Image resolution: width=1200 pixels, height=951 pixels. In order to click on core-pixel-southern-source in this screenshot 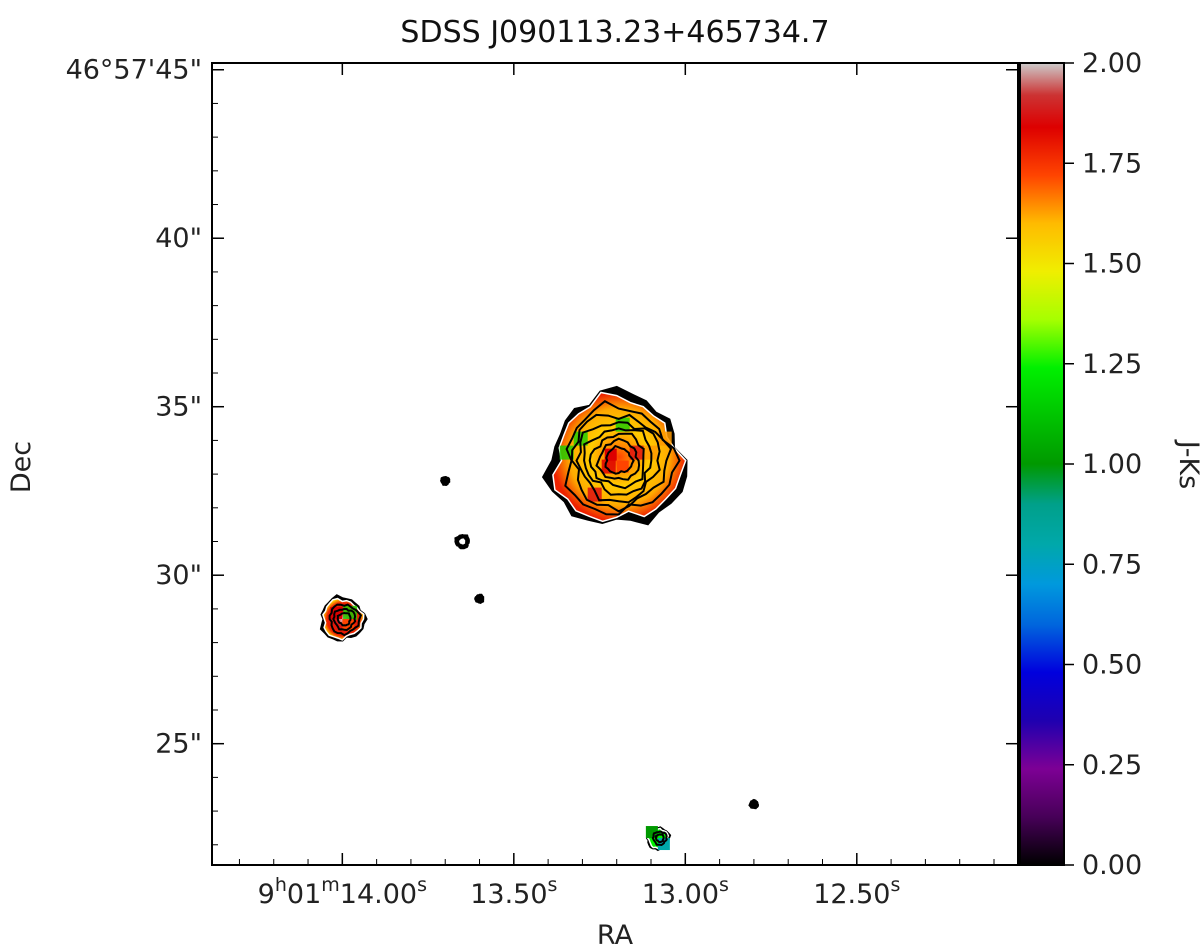, I will do `click(651, 832)`.